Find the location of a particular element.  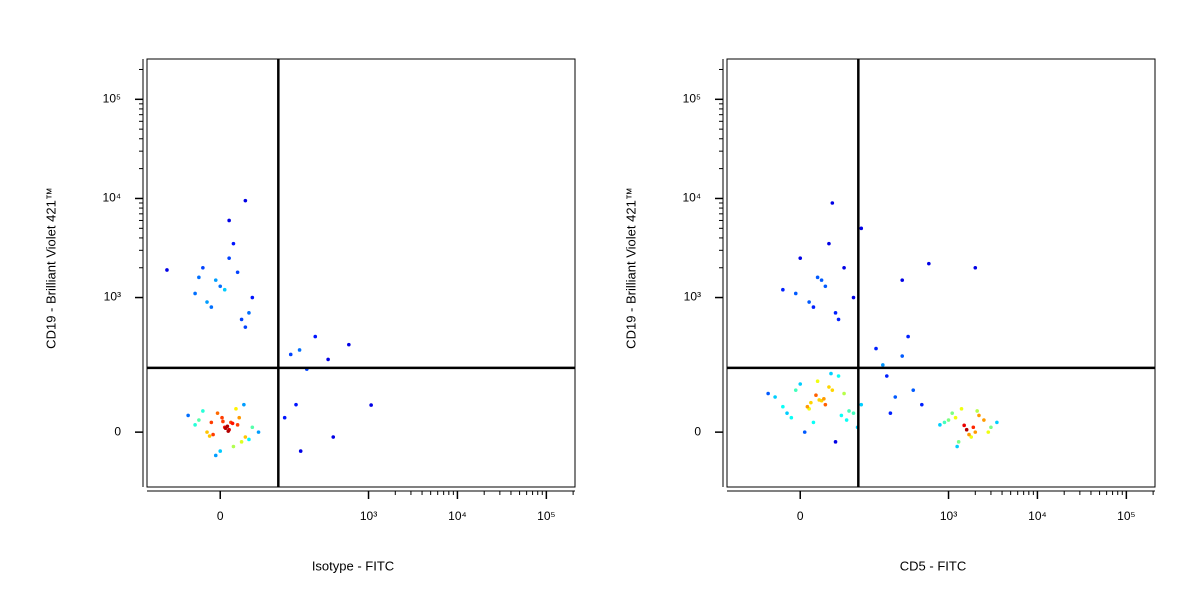

x-tick-label: 10⁵ is located at coordinates (546, 516).